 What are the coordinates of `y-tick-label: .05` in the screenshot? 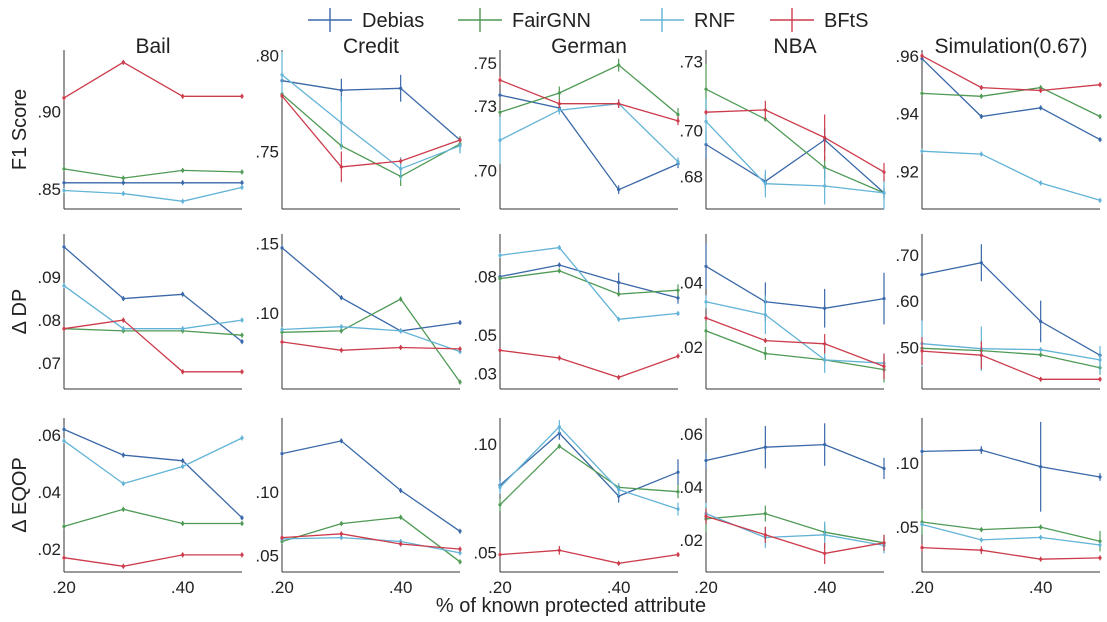 It's located at (485, 335).